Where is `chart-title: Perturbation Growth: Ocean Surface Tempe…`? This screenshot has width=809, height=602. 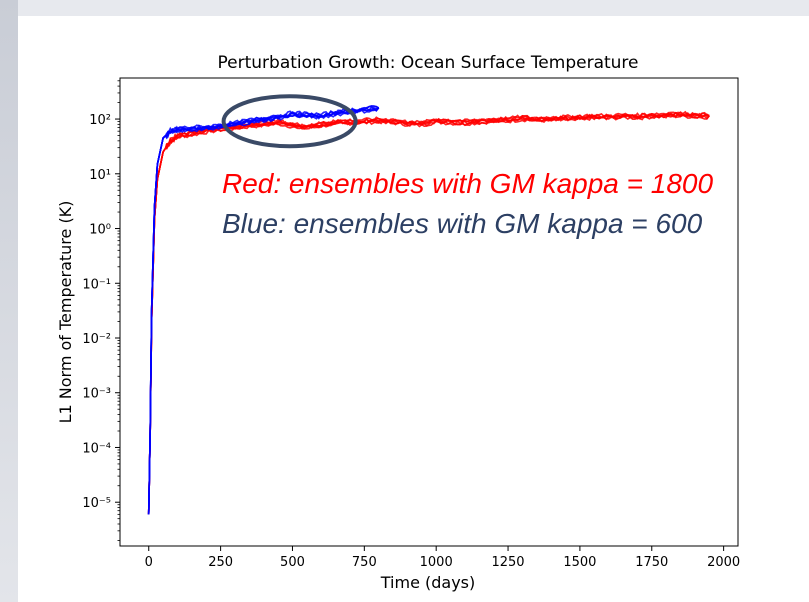
chart-title: Perturbation Growth: Ocean Surface Tempe… is located at coordinates (428, 63).